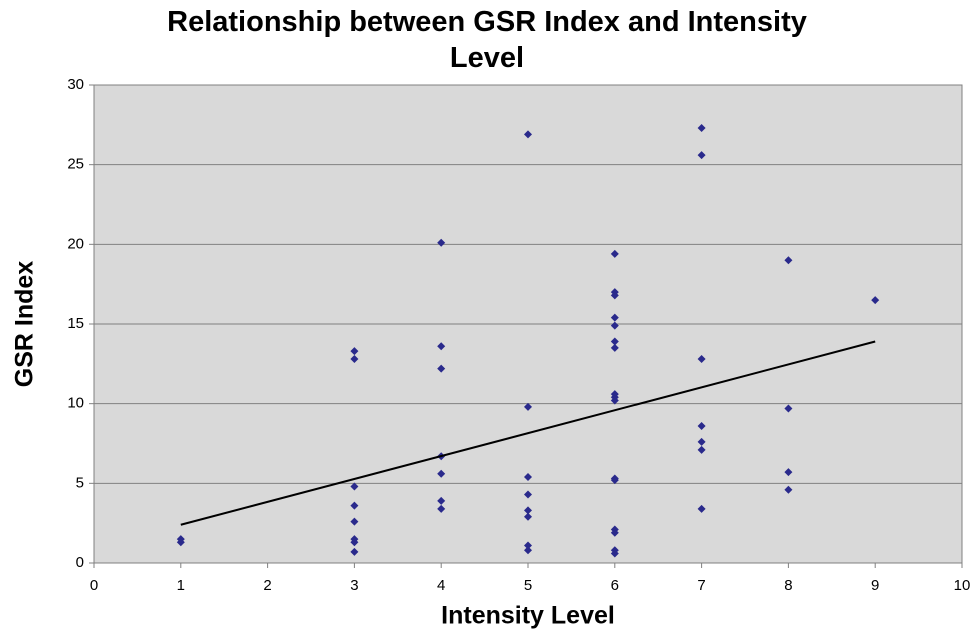 Image resolution: width=975 pixels, height=634 pixels. Describe the element at coordinates (181, 585) in the screenshot. I see `x-tick-label: 1` at that location.